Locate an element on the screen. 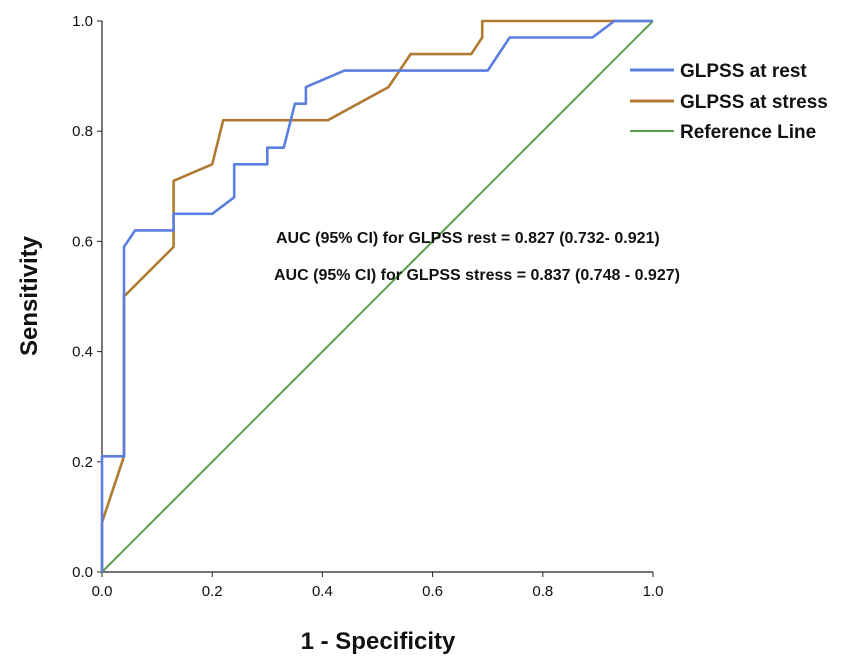  x-tick-label: 0.2 is located at coordinates (212, 591).